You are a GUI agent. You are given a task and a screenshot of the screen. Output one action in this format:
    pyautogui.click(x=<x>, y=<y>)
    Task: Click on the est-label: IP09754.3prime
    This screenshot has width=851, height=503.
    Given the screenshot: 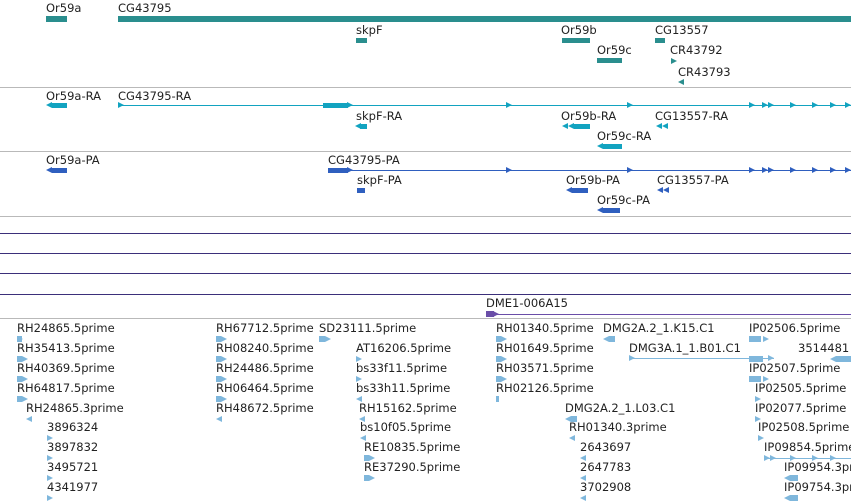 What is the action you would take?
    pyautogui.click(x=817, y=487)
    